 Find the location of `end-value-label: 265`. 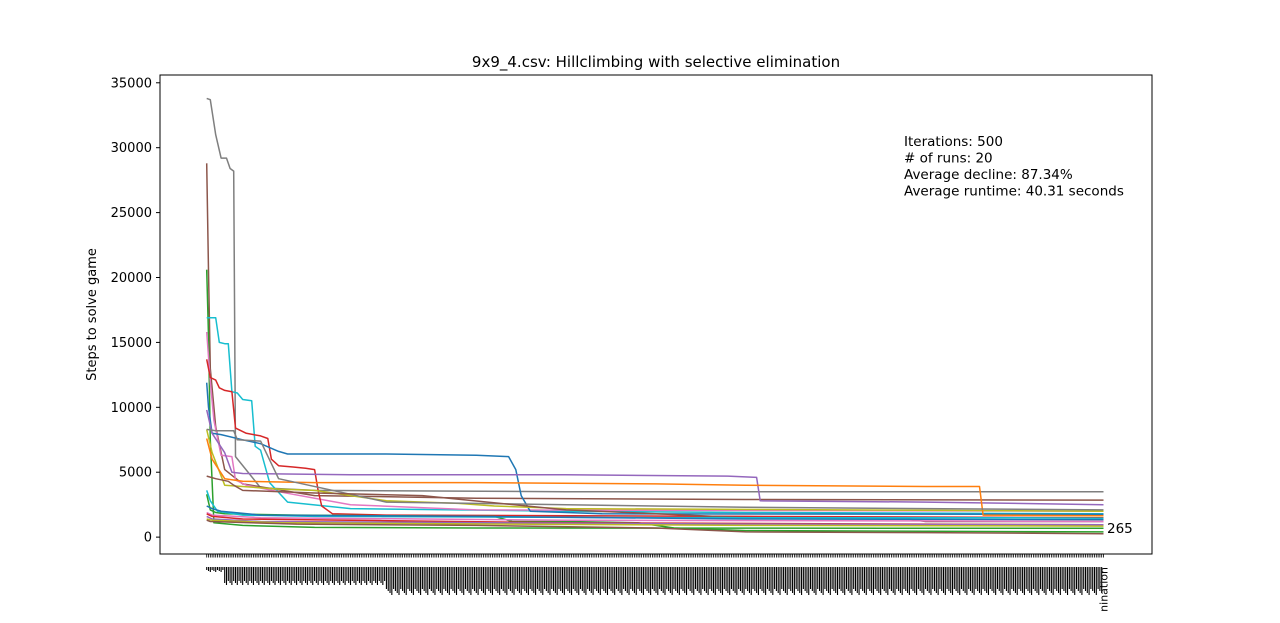

end-value-label: 265 is located at coordinates (1120, 529).